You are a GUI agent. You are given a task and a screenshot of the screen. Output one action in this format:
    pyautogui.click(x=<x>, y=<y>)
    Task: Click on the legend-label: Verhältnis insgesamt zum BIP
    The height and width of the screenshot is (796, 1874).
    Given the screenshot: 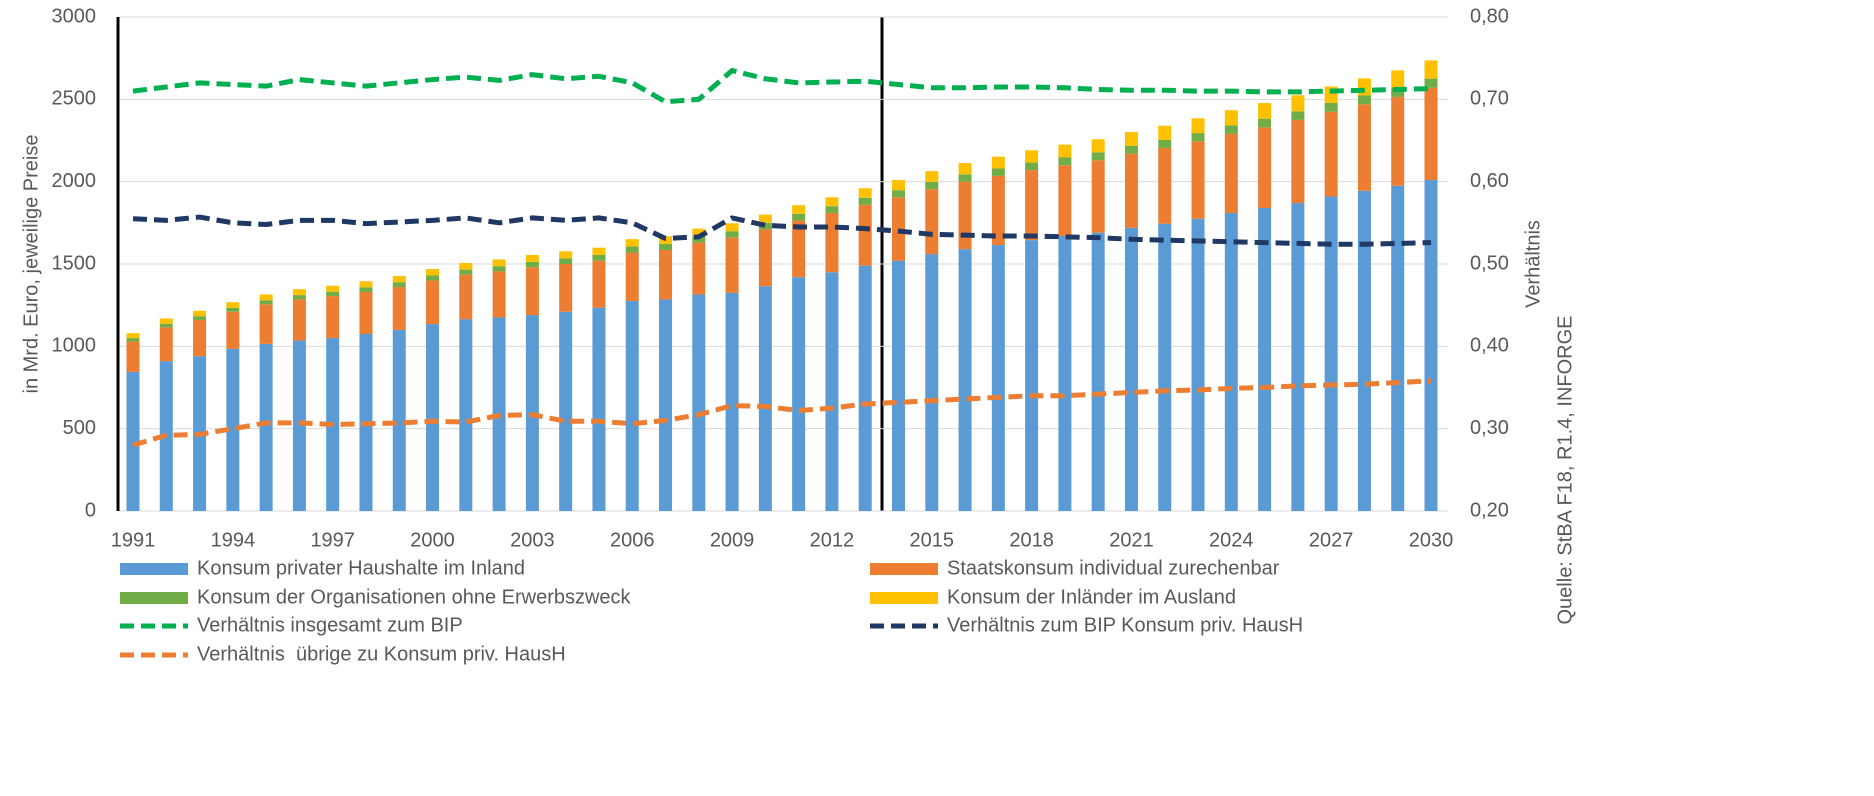 What is the action you would take?
    pyautogui.click(x=330, y=625)
    